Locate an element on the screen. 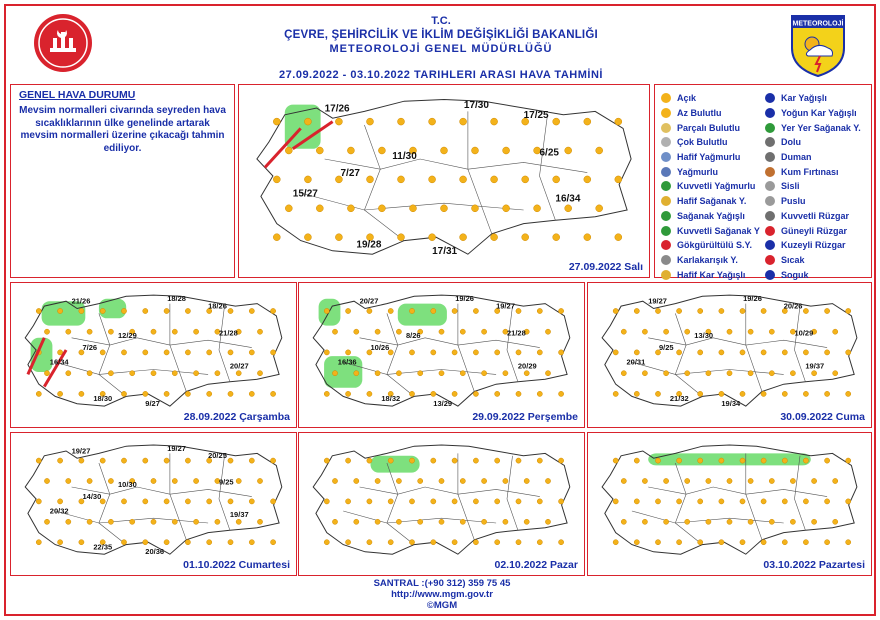 Image resolution: width=880 pixels, height=620 pixels. hot-thermometer-icon is located at coordinates (770, 259).